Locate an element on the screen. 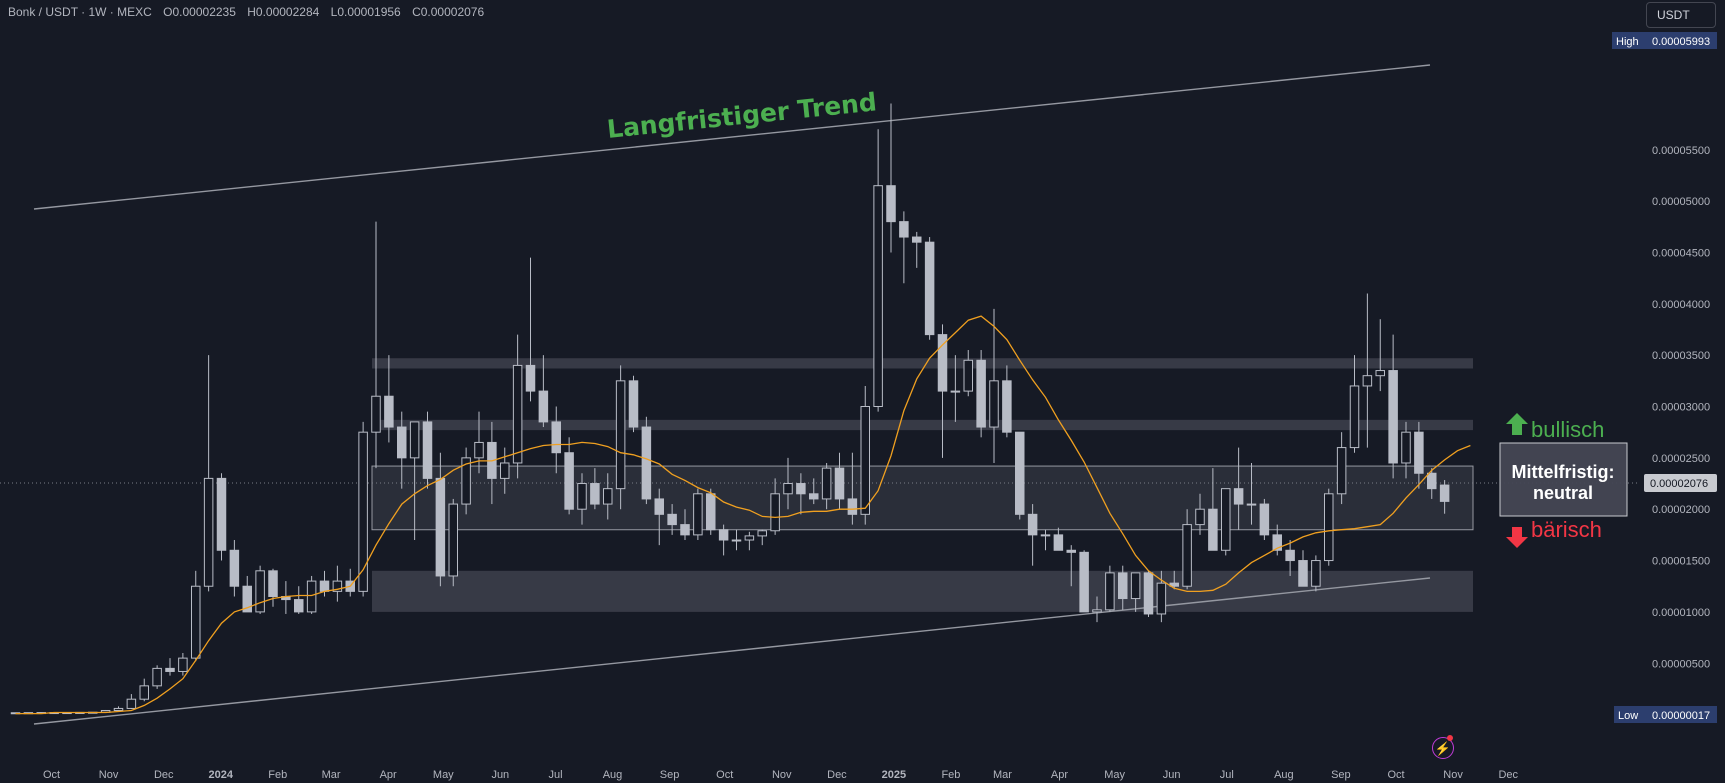 The height and width of the screenshot is (783, 1725). high-label: High is located at coordinates (1627, 42).